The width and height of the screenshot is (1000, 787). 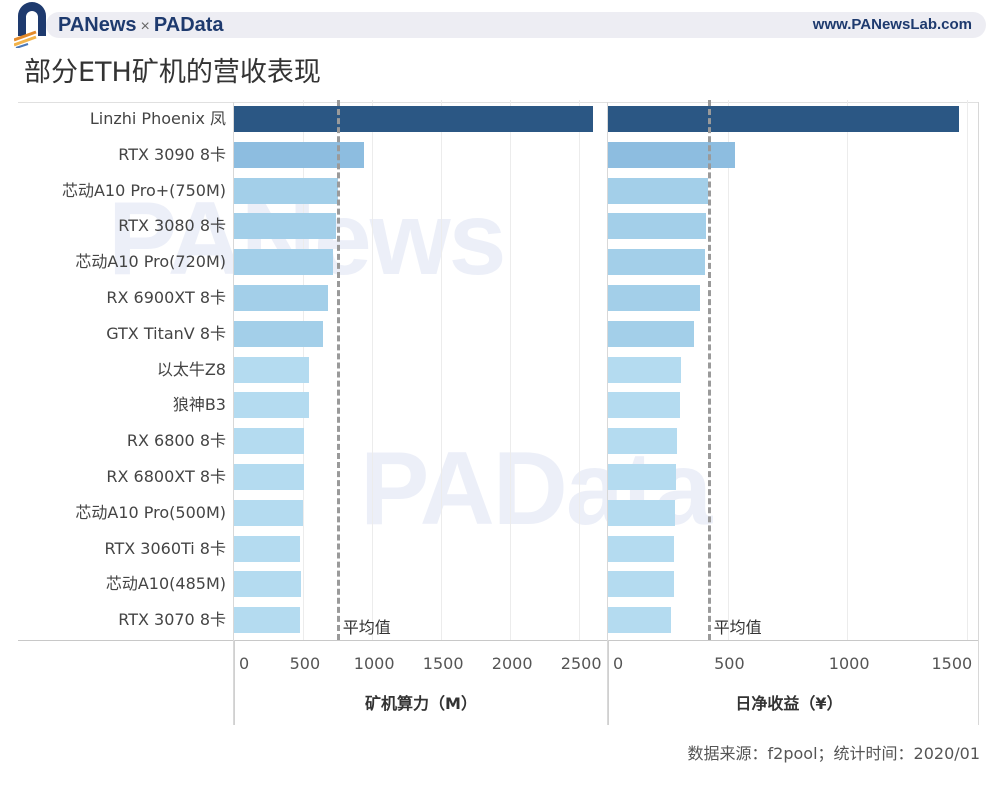 I want to click on profit-axis: 日净收益（¥） 0 500 1000 1500, so click(x=793, y=682).